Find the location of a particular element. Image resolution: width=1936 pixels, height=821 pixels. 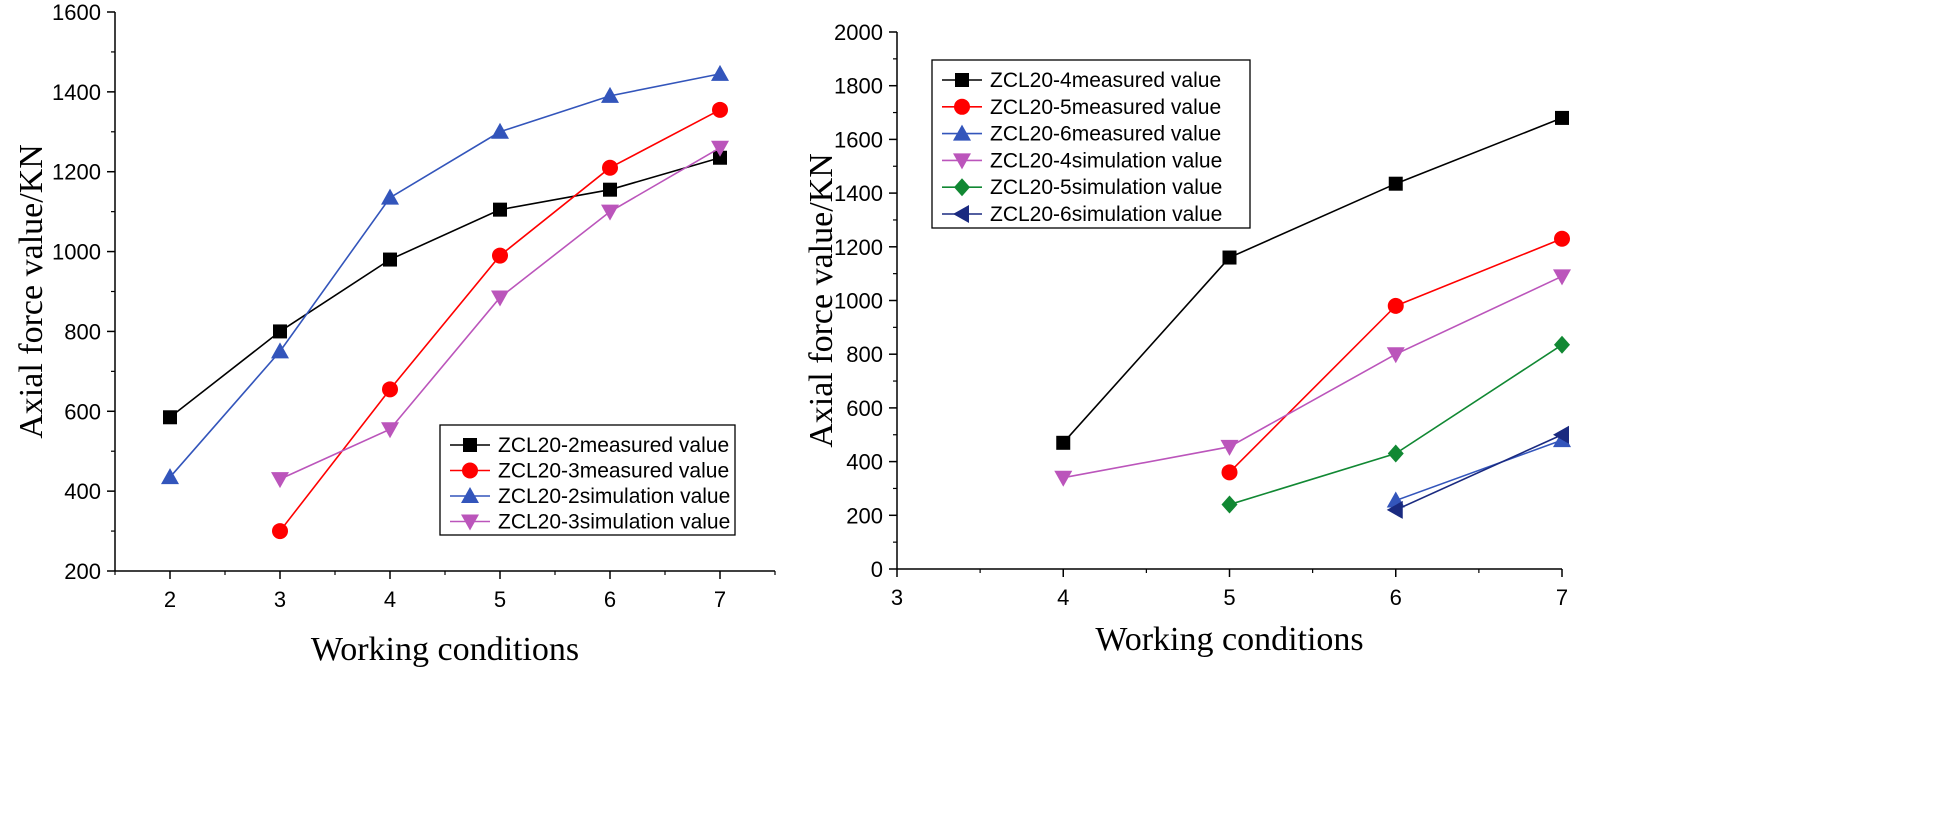

y-tick-label: 2000 is located at coordinates (858, 32).